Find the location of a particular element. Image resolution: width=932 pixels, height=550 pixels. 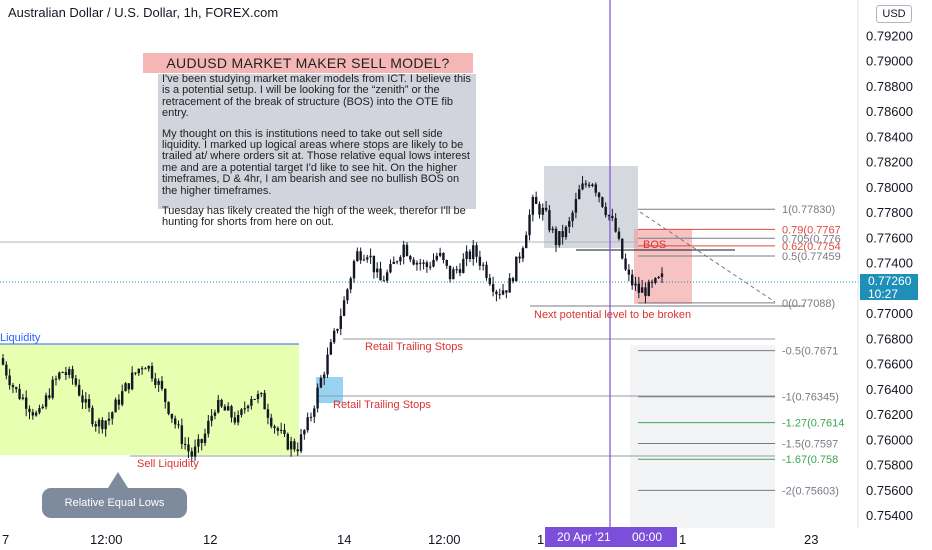

crosshair-time: 00:00 is located at coordinates (647, 537).